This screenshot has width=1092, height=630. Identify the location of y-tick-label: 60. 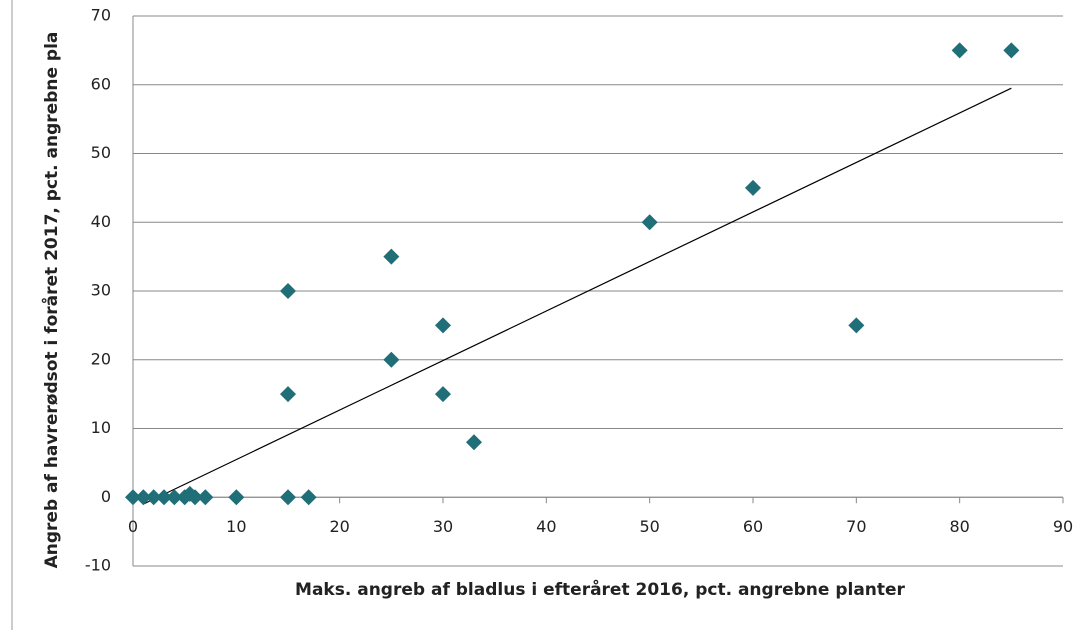
(101, 83).